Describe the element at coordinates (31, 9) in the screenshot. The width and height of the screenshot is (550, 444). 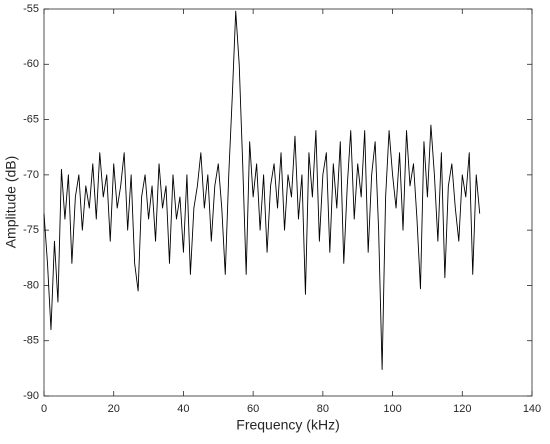
I see `y-tick-label: -55` at that location.